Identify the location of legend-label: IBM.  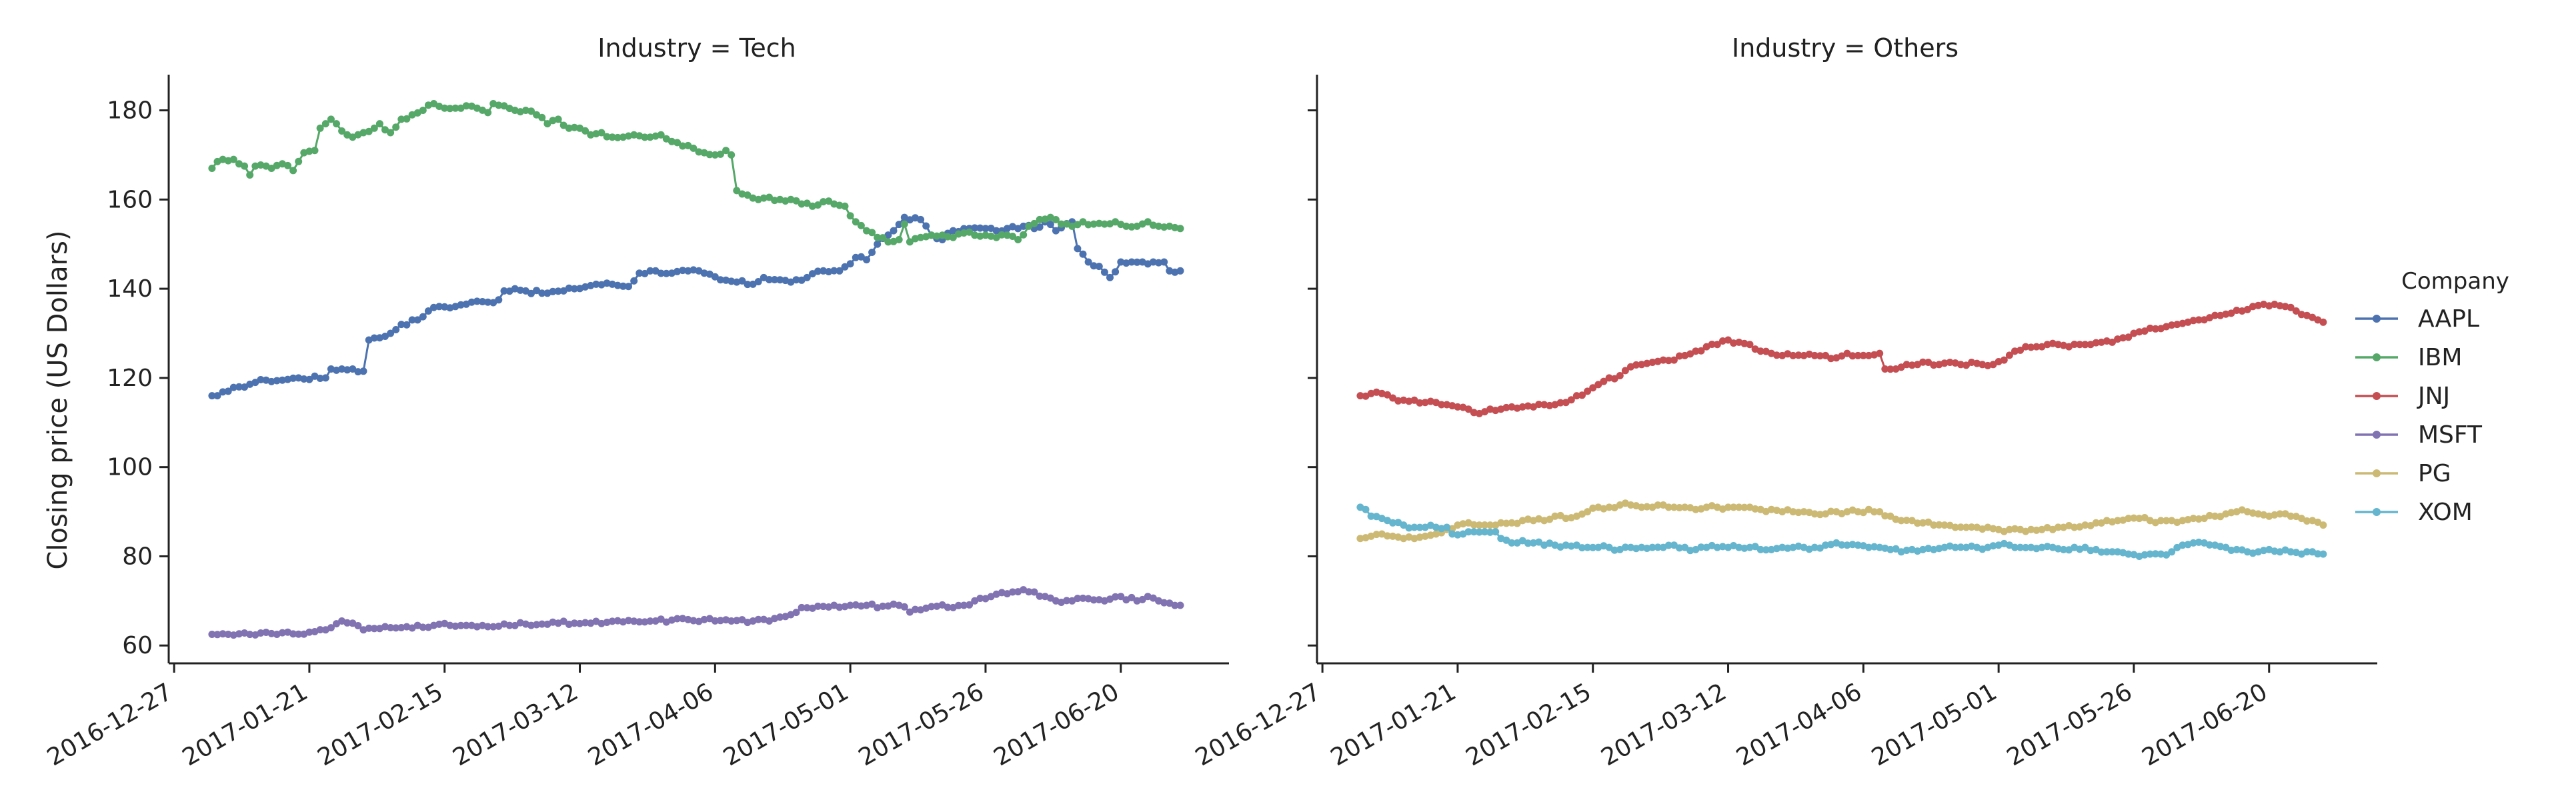
(2440, 357).